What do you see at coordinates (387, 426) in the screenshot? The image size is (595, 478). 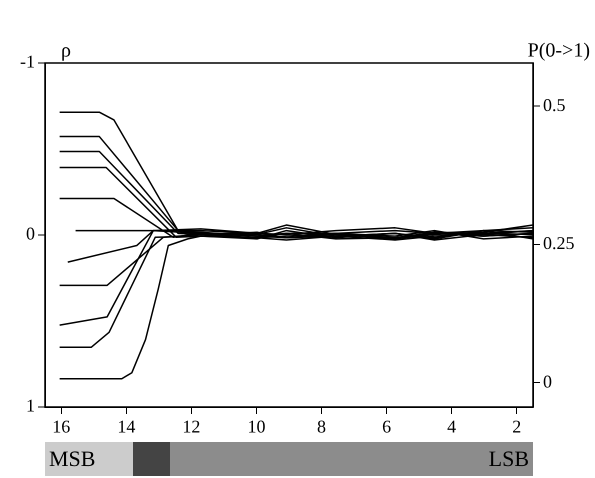 I see `x-tick-label: 6` at bounding box center [387, 426].